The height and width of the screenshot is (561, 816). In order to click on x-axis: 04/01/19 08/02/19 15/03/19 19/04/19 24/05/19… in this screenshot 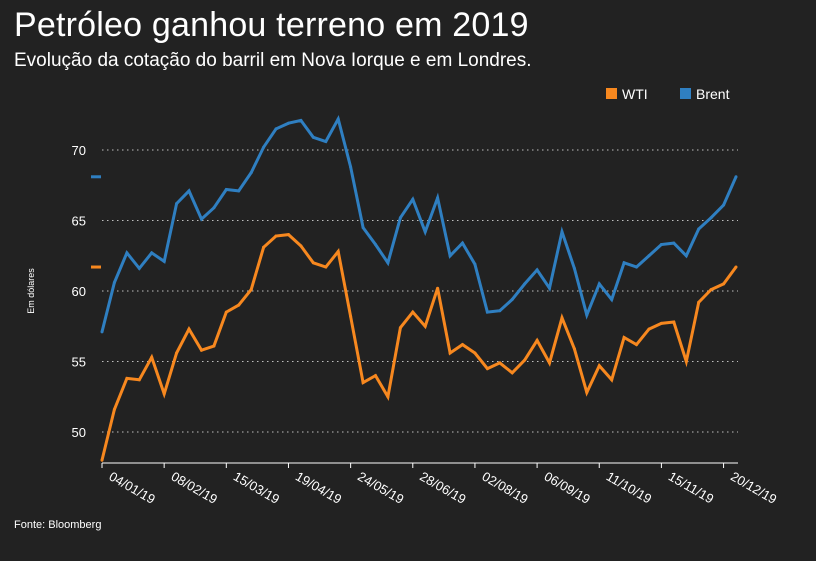, I will do `click(440, 484)`.